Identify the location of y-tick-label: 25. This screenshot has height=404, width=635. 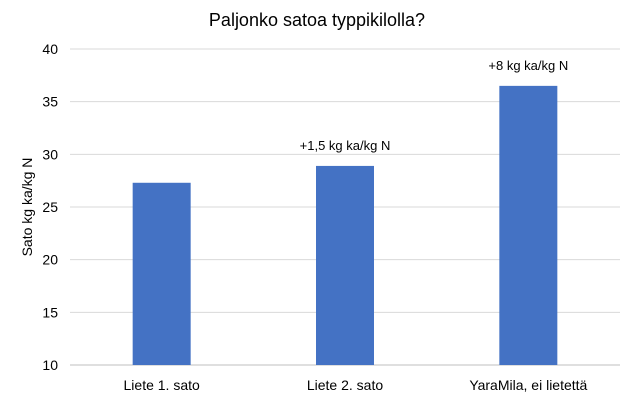
(50, 207).